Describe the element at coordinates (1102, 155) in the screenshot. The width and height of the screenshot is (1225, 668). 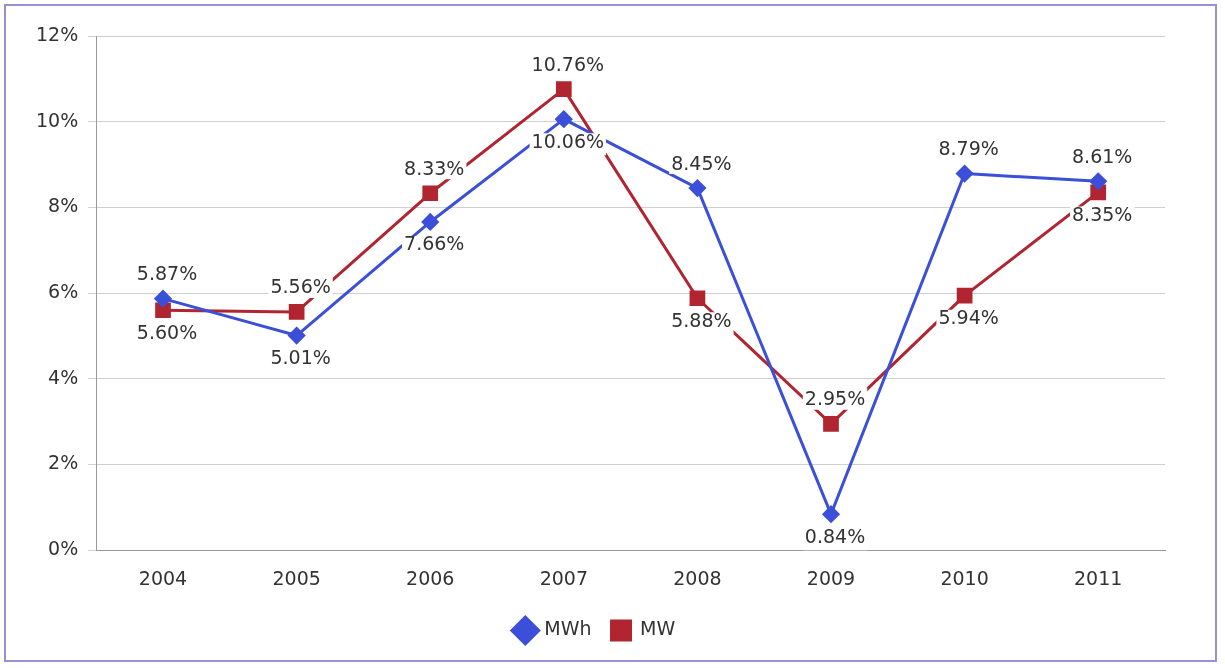
I see `data-label: 8.61%` at that location.